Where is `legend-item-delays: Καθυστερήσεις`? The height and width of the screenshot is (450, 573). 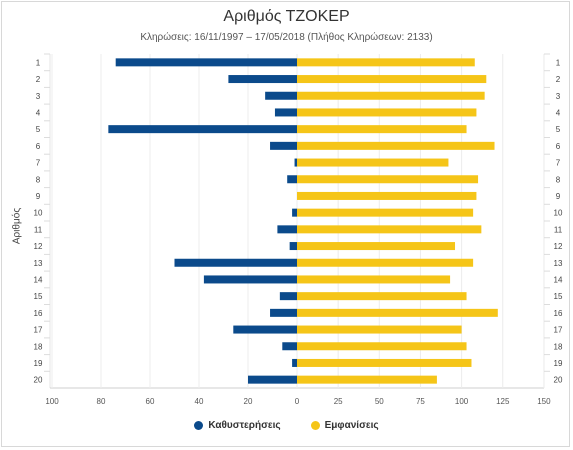 legend-item-delays: Καθυστερήσεις is located at coordinates (237, 425).